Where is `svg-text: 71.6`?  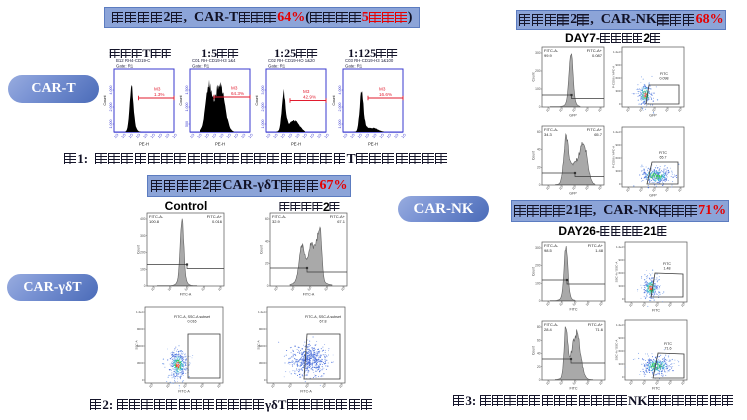 svg-text: 71.6 is located at coordinates (668, 349).